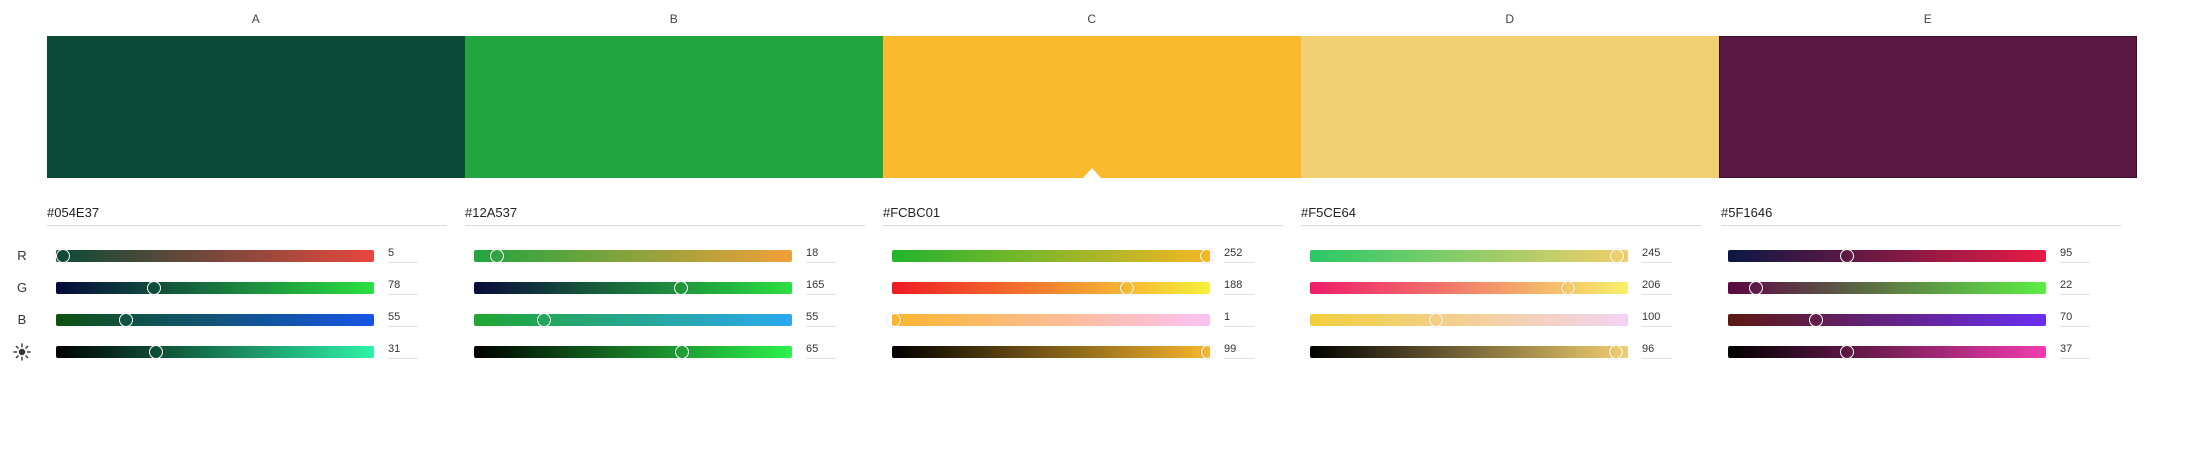 The width and height of the screenshot is (2185, 449). I want to click on slider-b-a, so click(215, 320).